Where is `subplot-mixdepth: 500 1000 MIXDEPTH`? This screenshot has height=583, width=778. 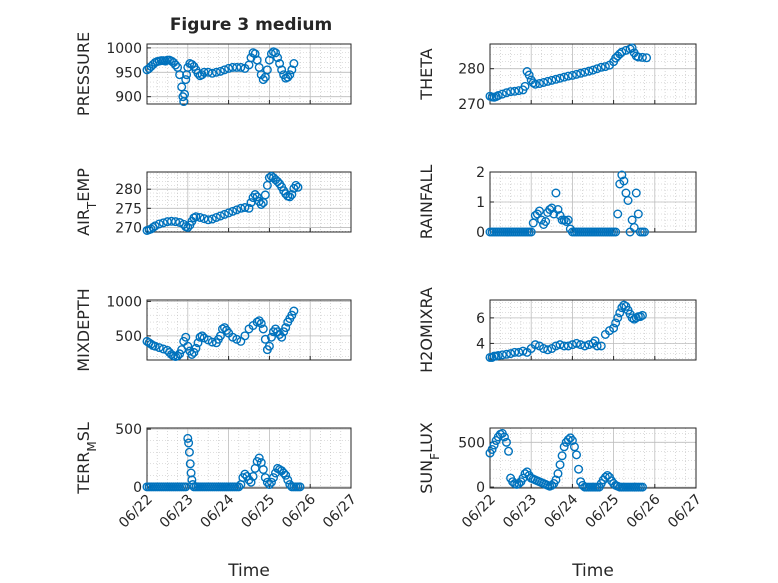
subplot-mixdepth: 500 1000 MIXDEPTH is located at coordinates (213, 330).